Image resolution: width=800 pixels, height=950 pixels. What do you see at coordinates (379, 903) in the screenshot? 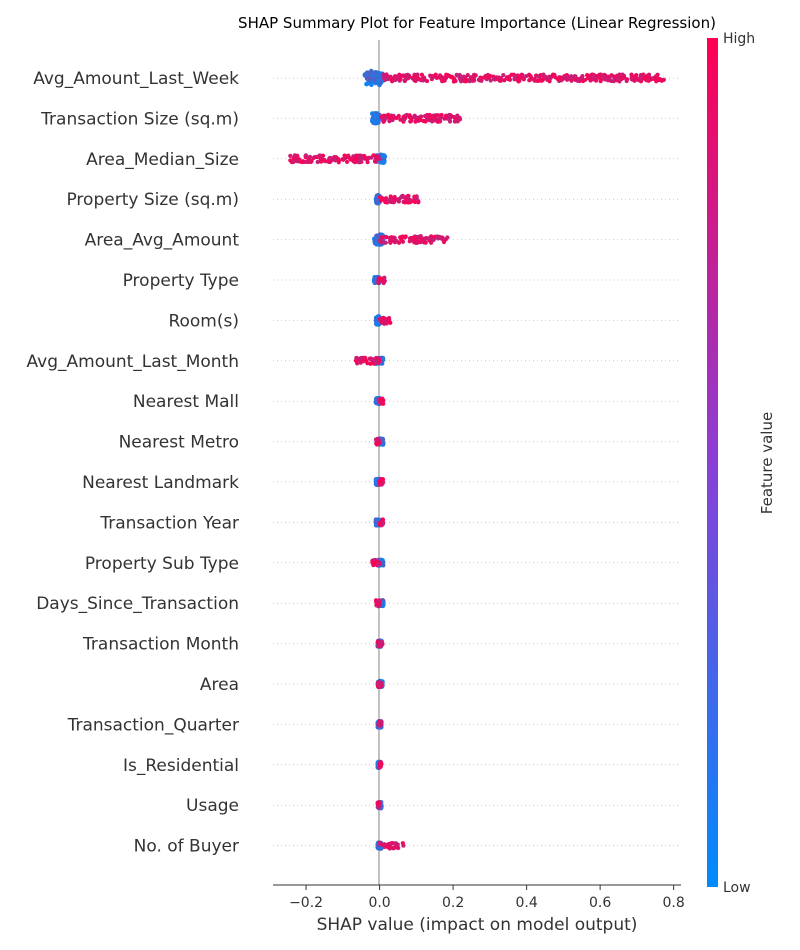
I see `x-tick-label: 0.0` at bounding box center [379, 903].